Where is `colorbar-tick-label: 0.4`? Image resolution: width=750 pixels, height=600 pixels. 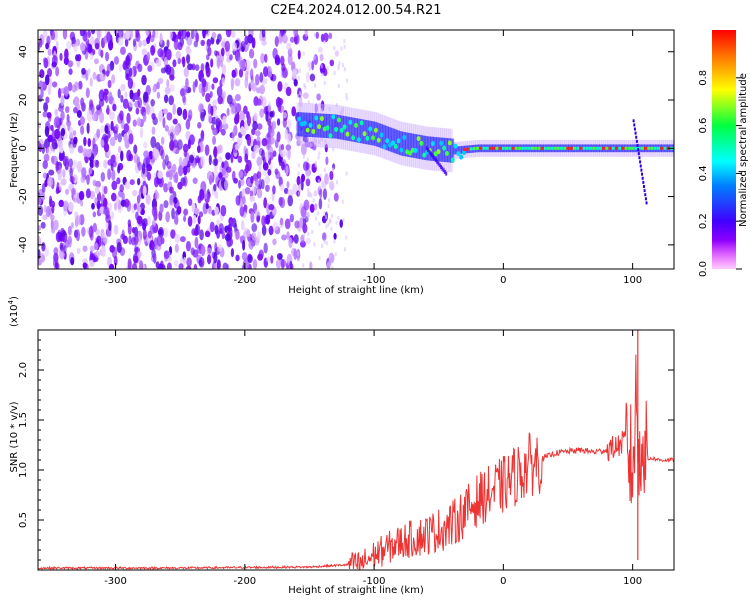 colorbar-tick-label: 0.4 is located at coordinates (703, 173).